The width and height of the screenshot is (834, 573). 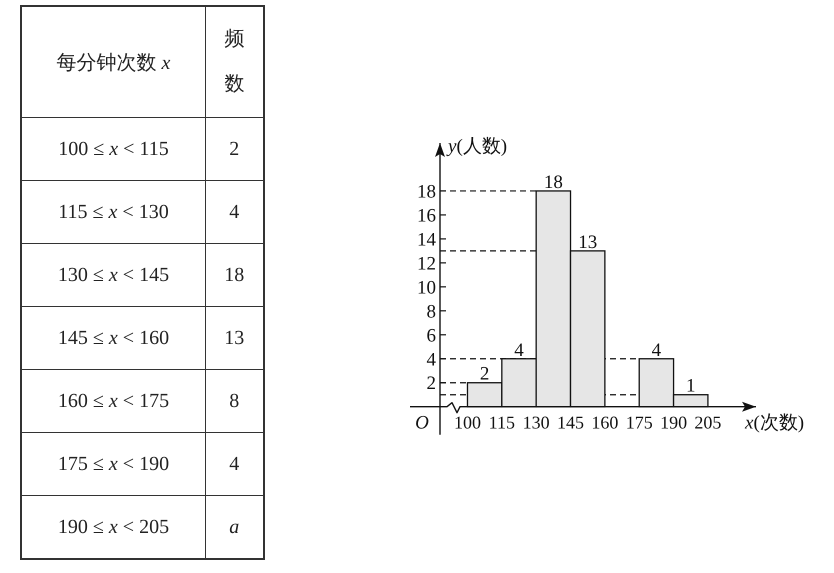 What do you see at coordinates (114, 463) in the screenshot?
I see `category-label: 175 ≤ x < 190` at bounding box center [114, 463].